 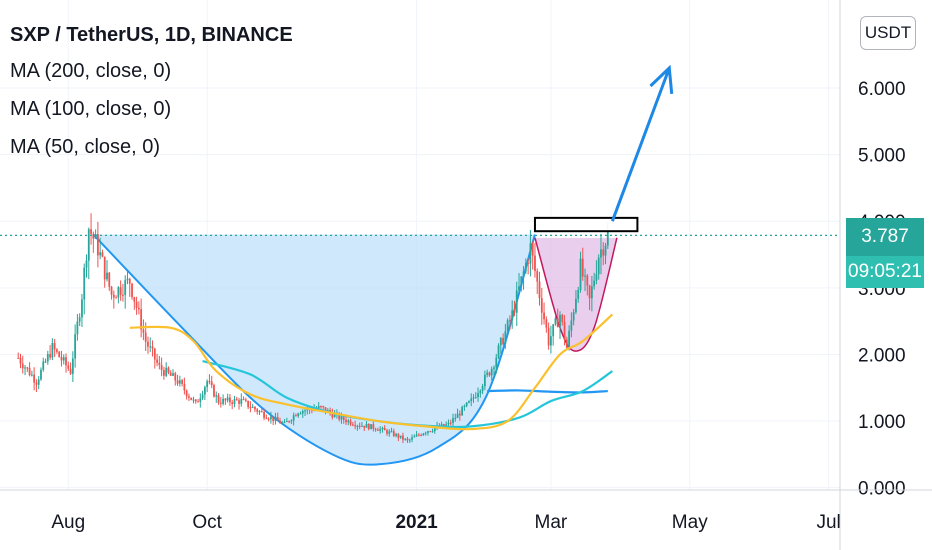 What do you see at coordinates (91, 109) in the screenshot?
I see `legend-ma100: MA (100, close, 0)` at bounding box center [91, 109].